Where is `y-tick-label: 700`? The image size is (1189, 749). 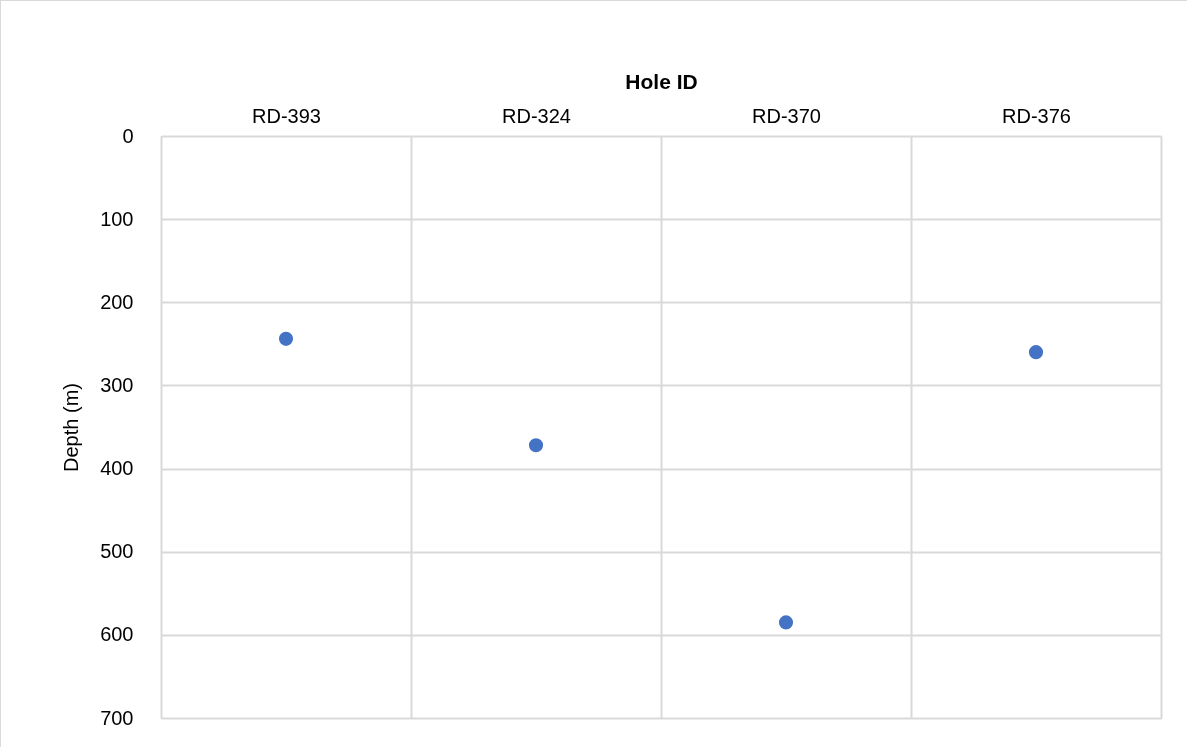
y-tick-label: 700 is located at coordinates (117, 717).